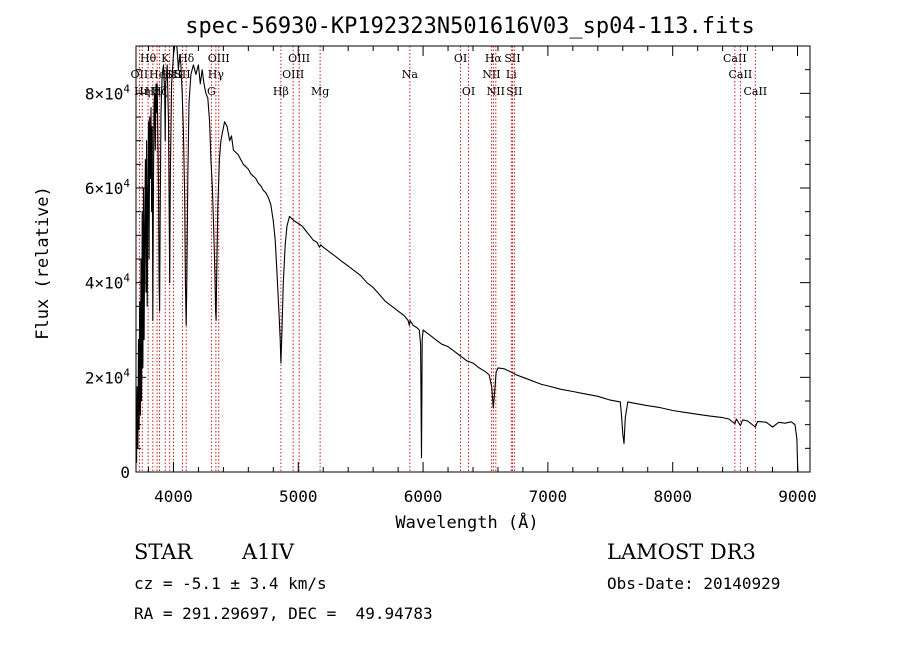 Image resolution: width=900 pixels, height=653 pixels. I want to click on y-tick-label: 6×10⁴, so click(108, 187).